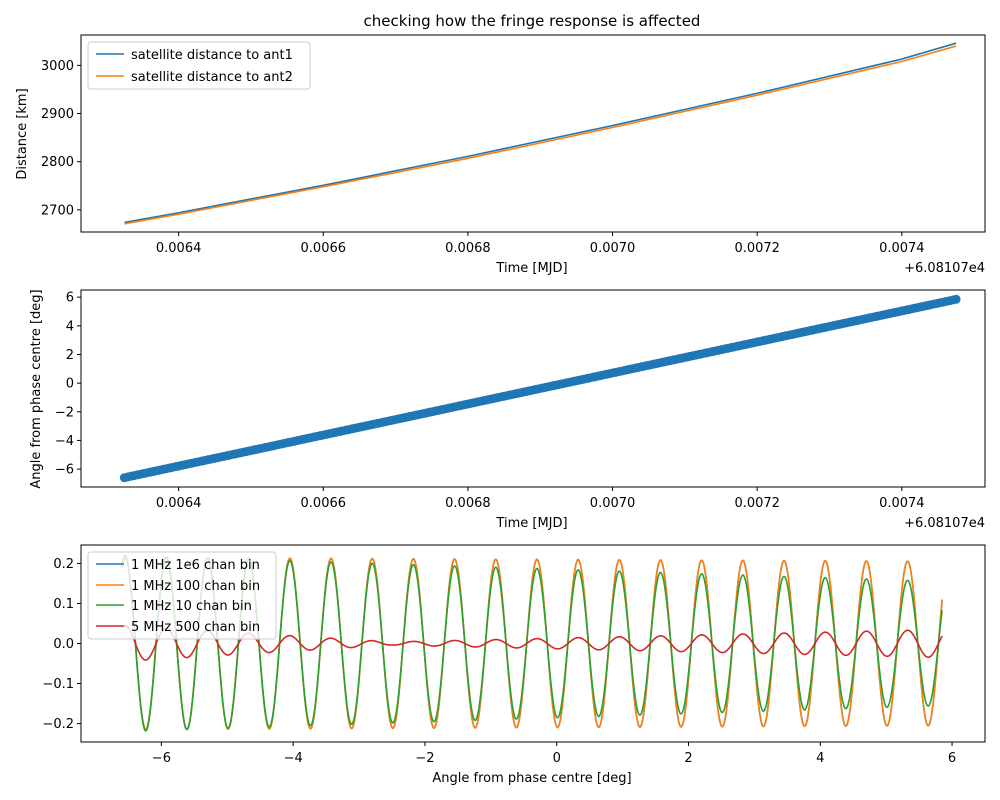  I want to click on distance-y-ticks: 2700 2800 2900 3000, so click(61, 138).